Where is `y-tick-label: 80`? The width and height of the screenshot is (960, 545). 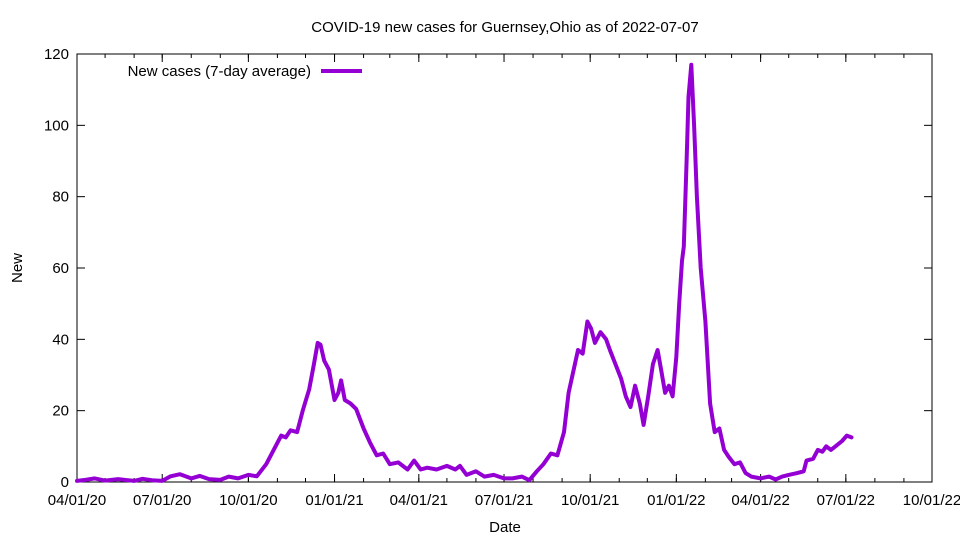
y-tick-label: 80 is located at coordinates (60, 197).